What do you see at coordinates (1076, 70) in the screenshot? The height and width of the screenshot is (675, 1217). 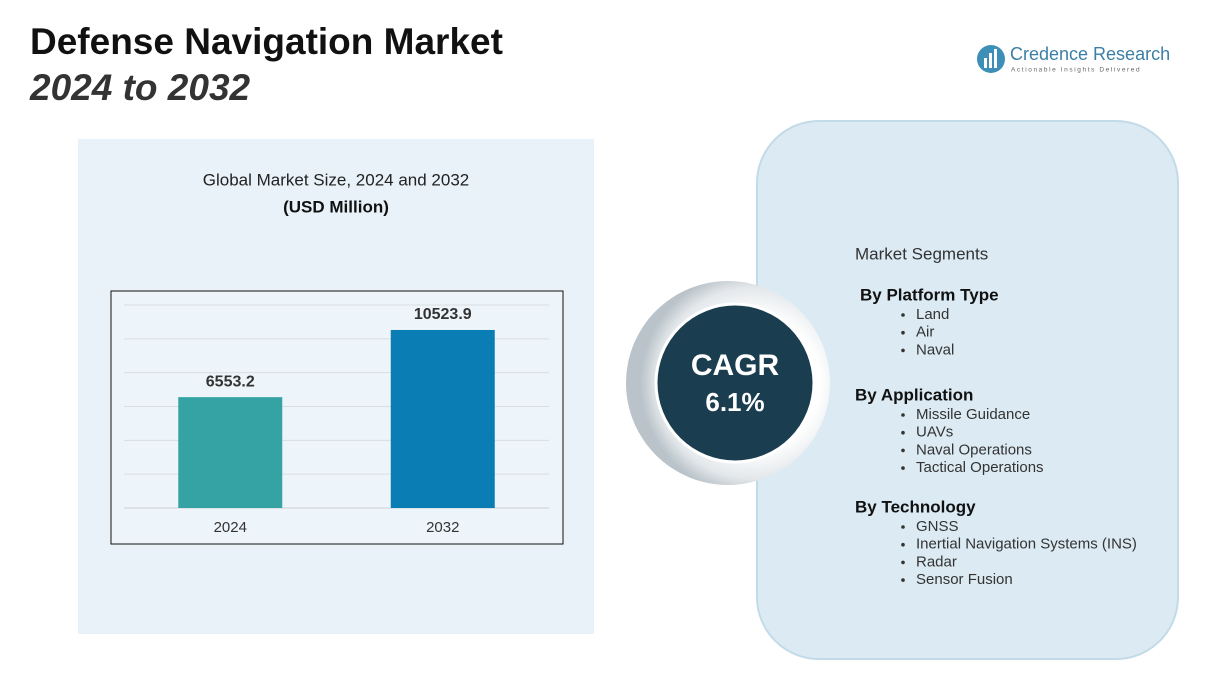 I see `logo-tagline: Actionable Insights Delivered` at bounding box center [1076, 70].